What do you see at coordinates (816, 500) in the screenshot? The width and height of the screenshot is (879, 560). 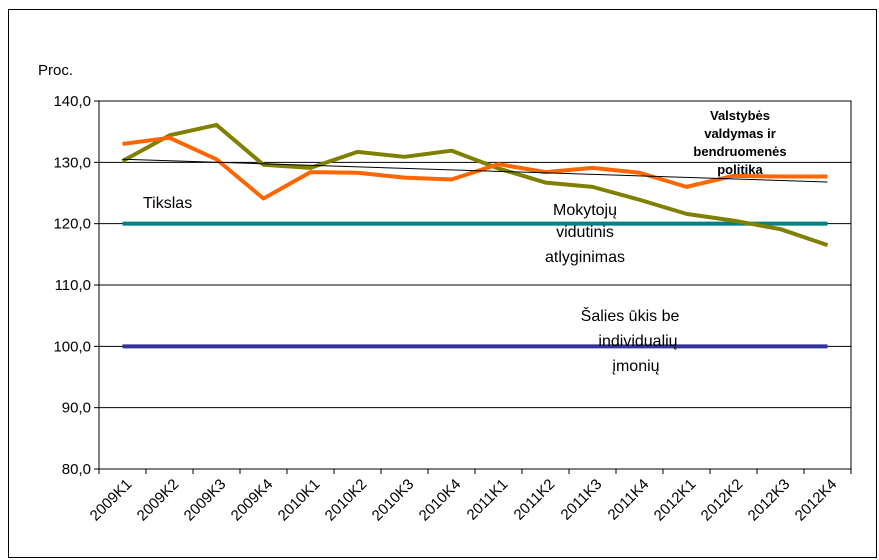 I see `x-tick-label: 2012K4` at bounding box center [816, 500].